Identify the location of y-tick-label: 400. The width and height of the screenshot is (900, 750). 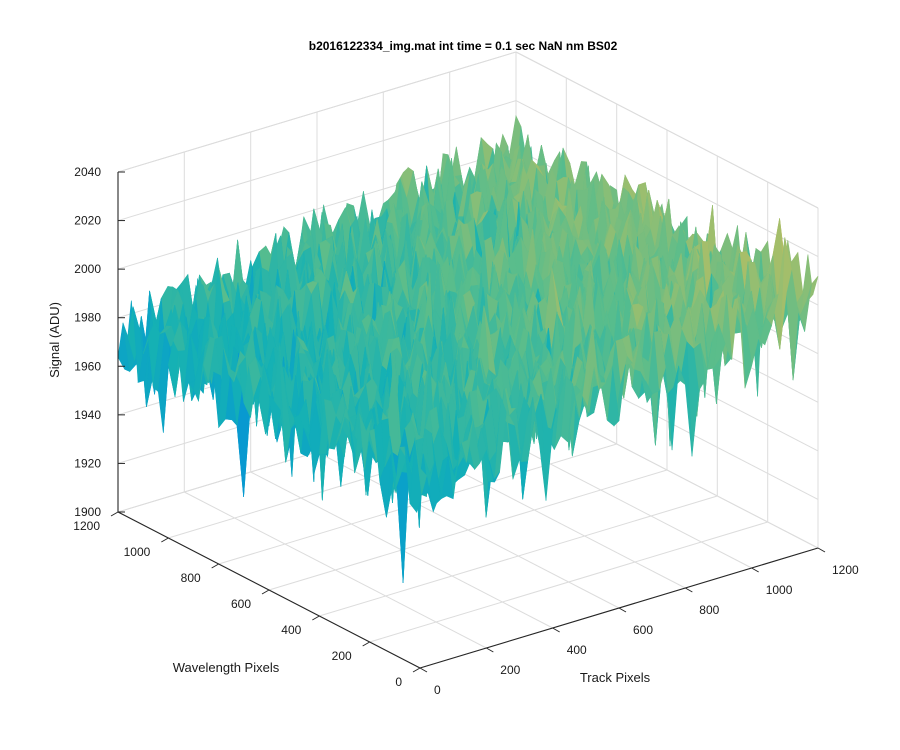
(291, 630).